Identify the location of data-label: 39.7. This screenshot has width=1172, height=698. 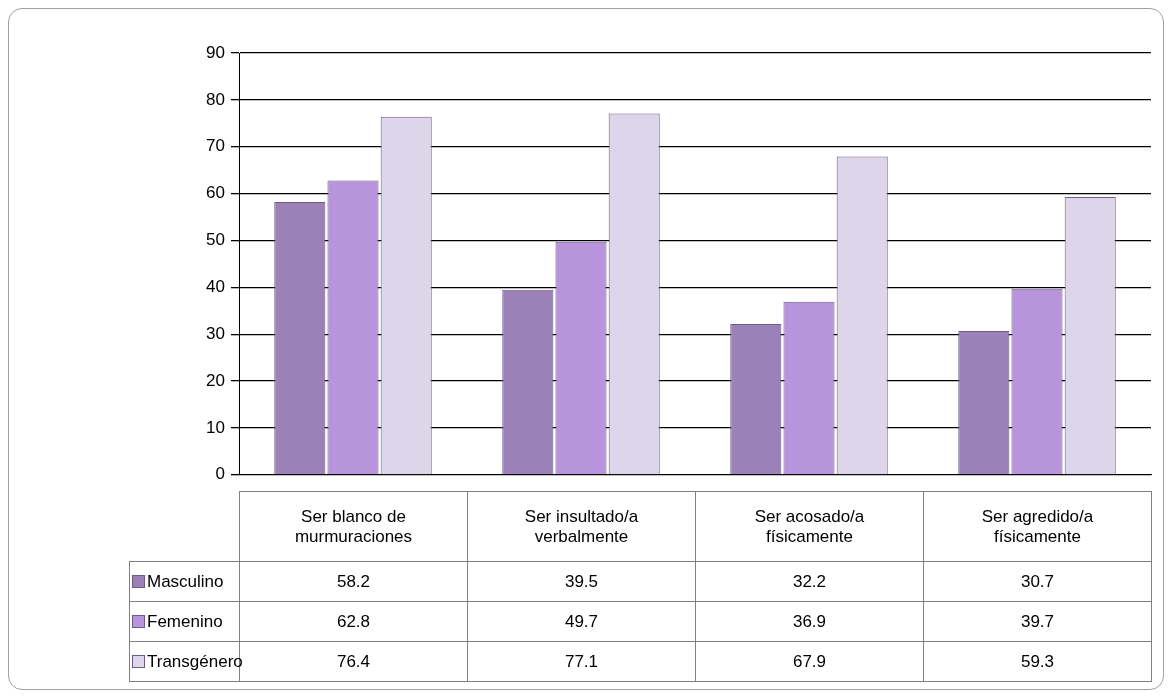
(1037, 621).